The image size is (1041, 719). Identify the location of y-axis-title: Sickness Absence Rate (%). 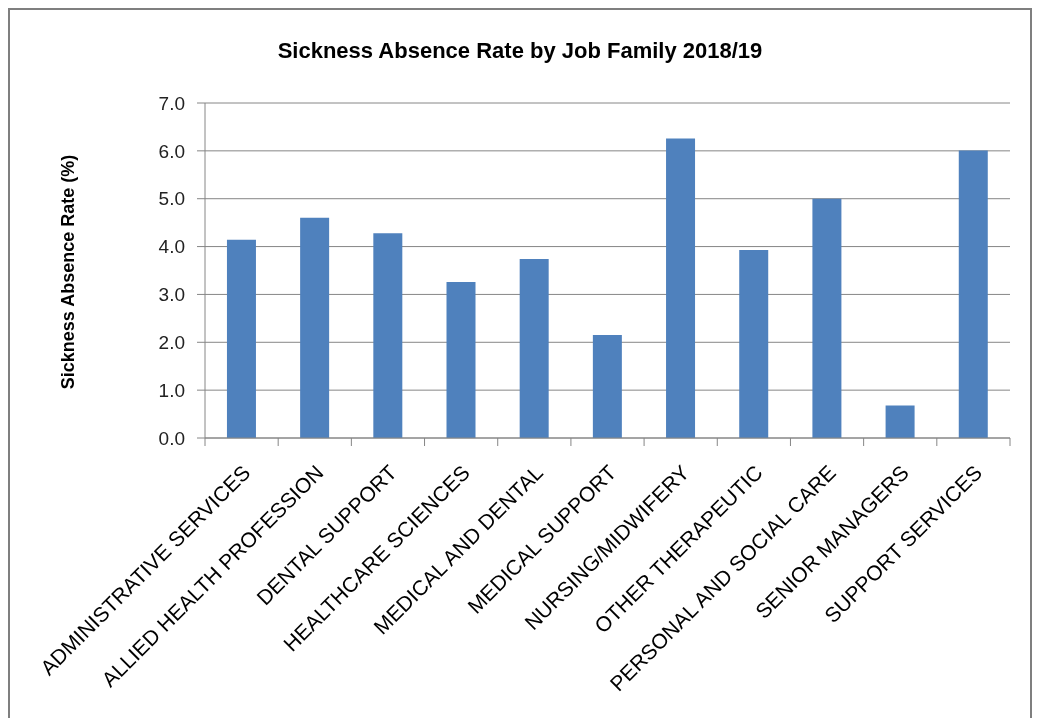
(68, 272).